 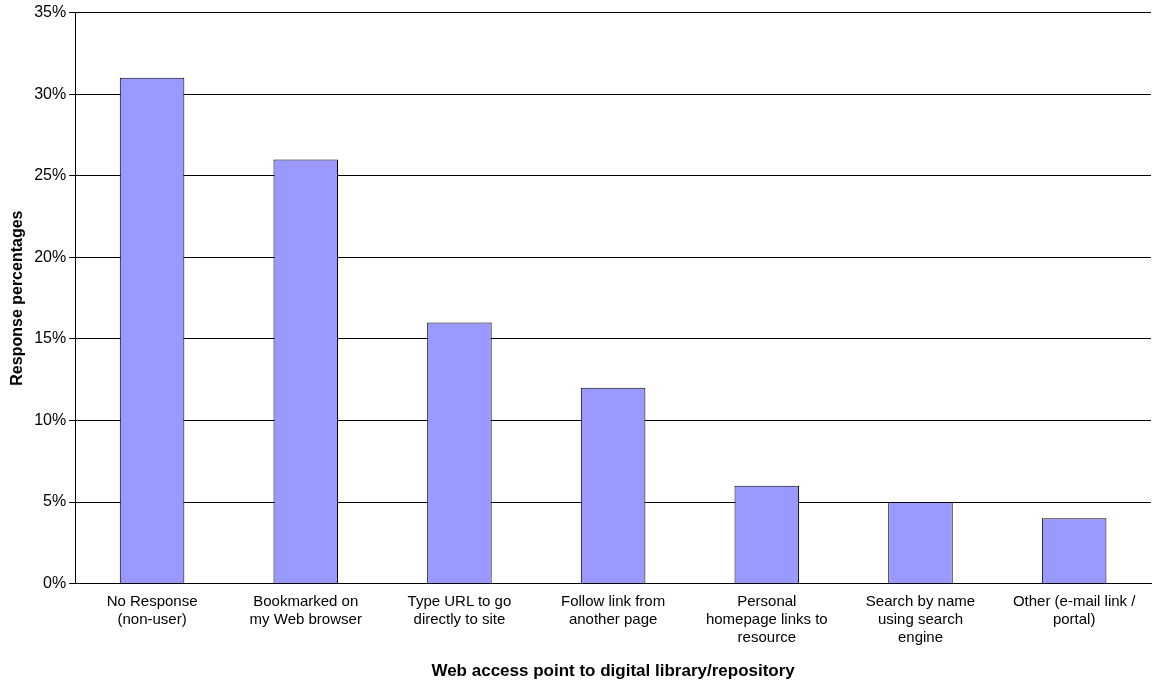 I want to click on x-tick-label: No Response (non-user), so click(x=152, y=609).